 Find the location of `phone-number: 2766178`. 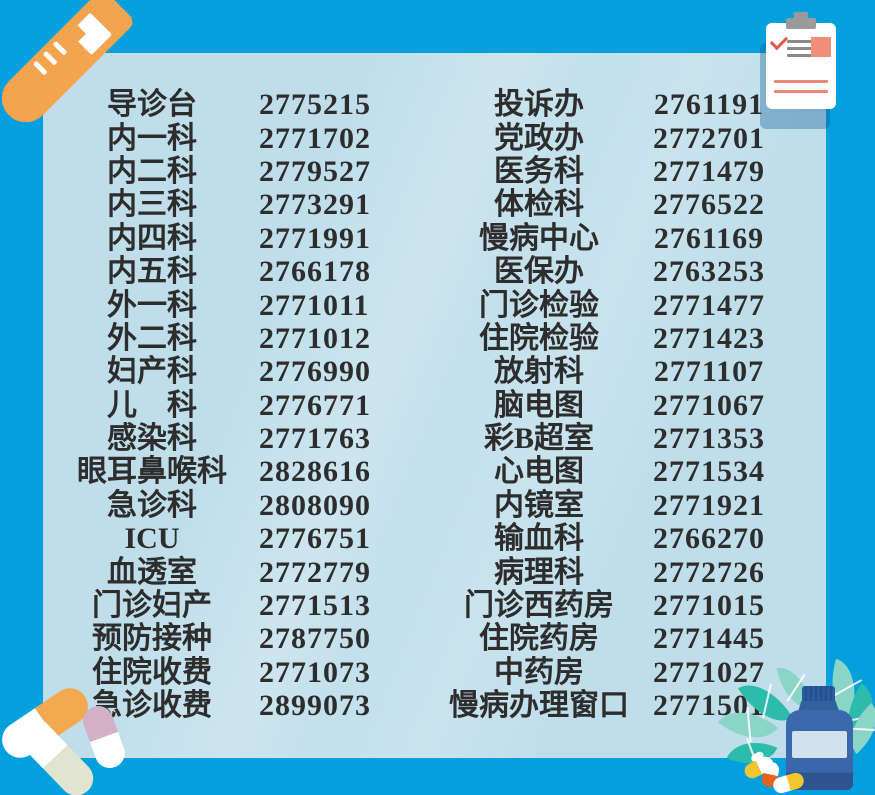

phone-number: 2766178 is located at coordinates (315, 272).